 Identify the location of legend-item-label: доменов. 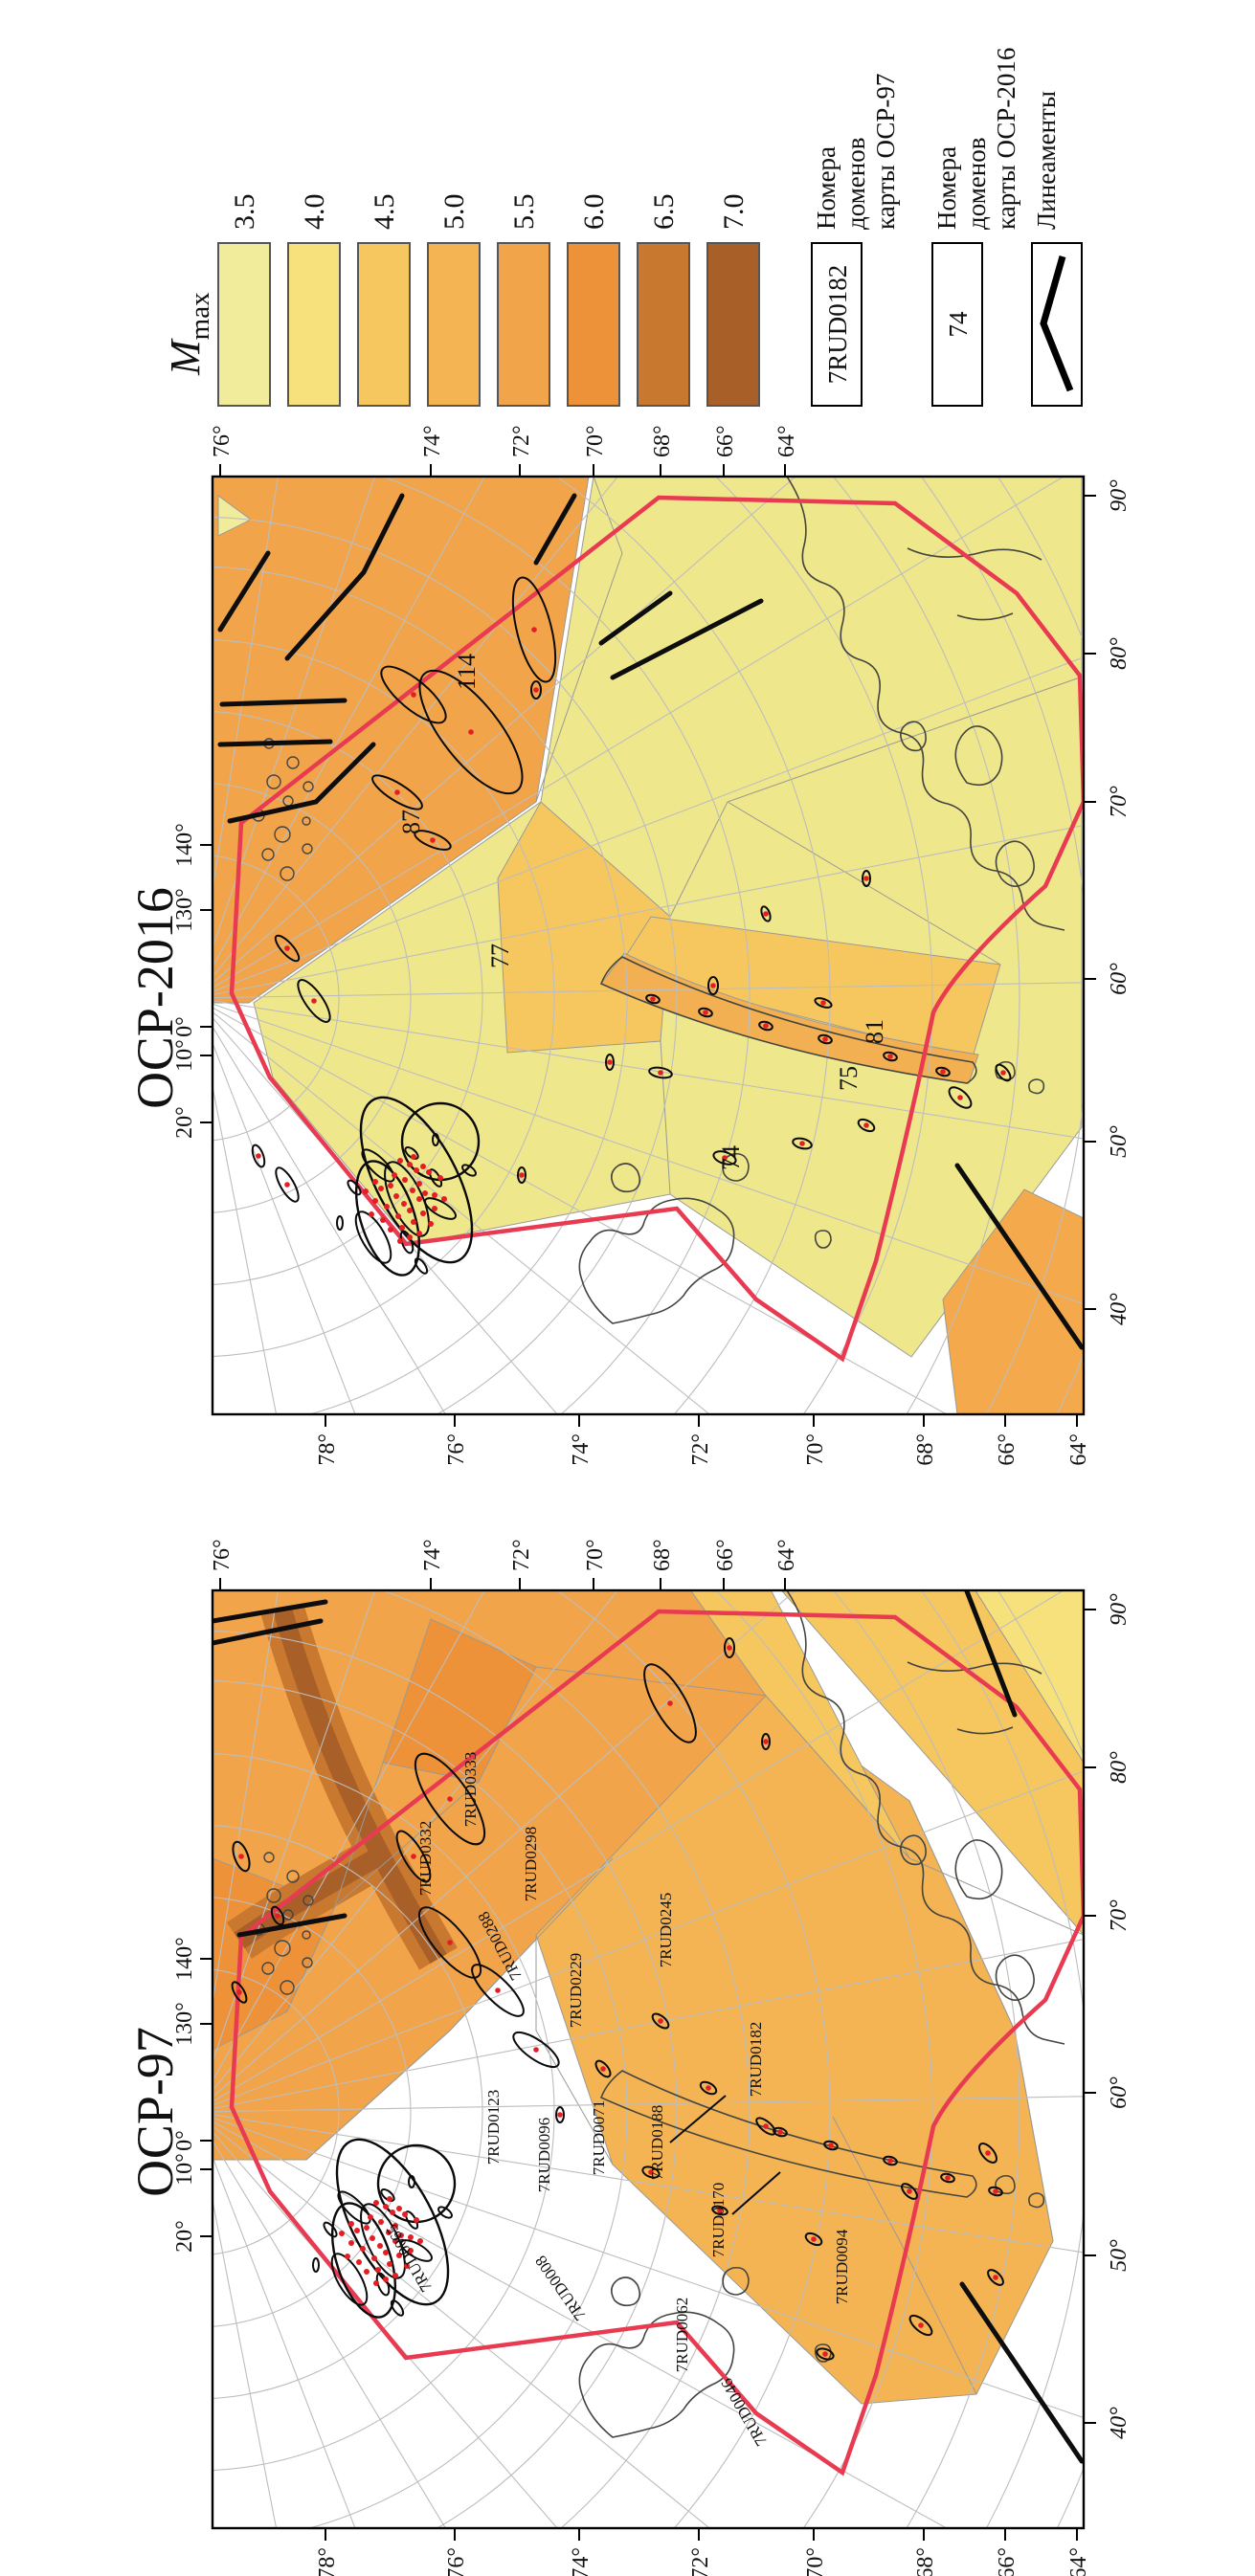
(977, 184).